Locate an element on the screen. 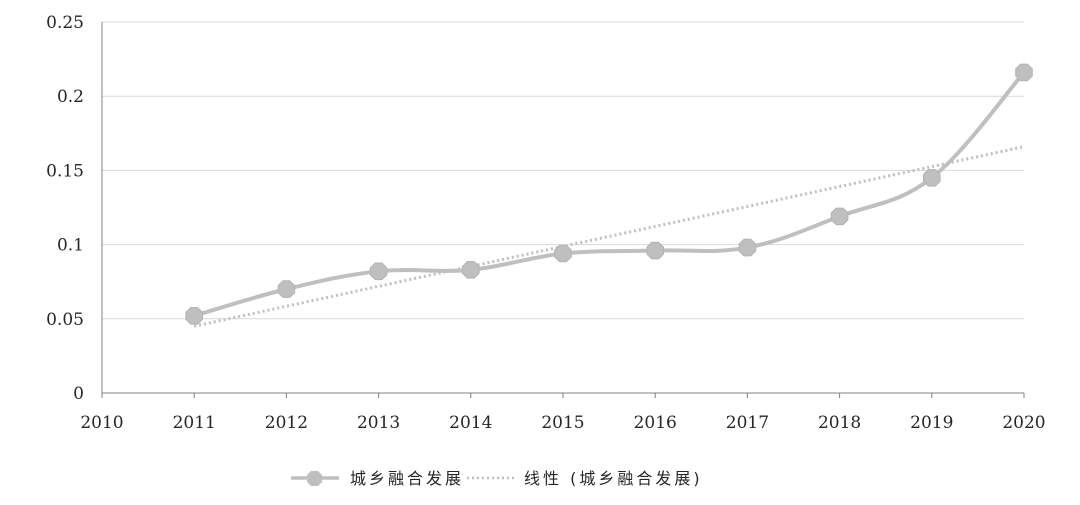 The width and height of the screenshot is (1080, 505). x-tick-label: 2016 is located at coordinates (655, 423).